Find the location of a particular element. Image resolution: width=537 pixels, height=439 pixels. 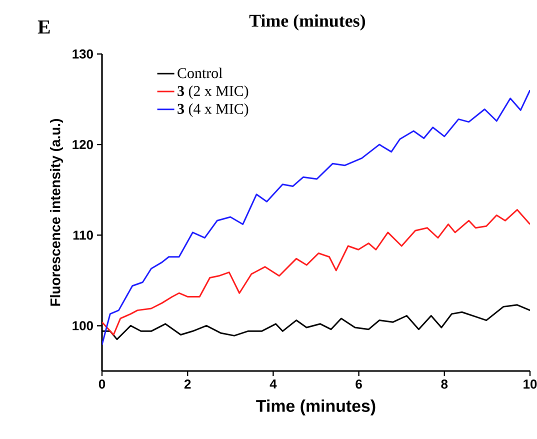

chart-title: Time (minutes) is located at coordinates (307, 22).